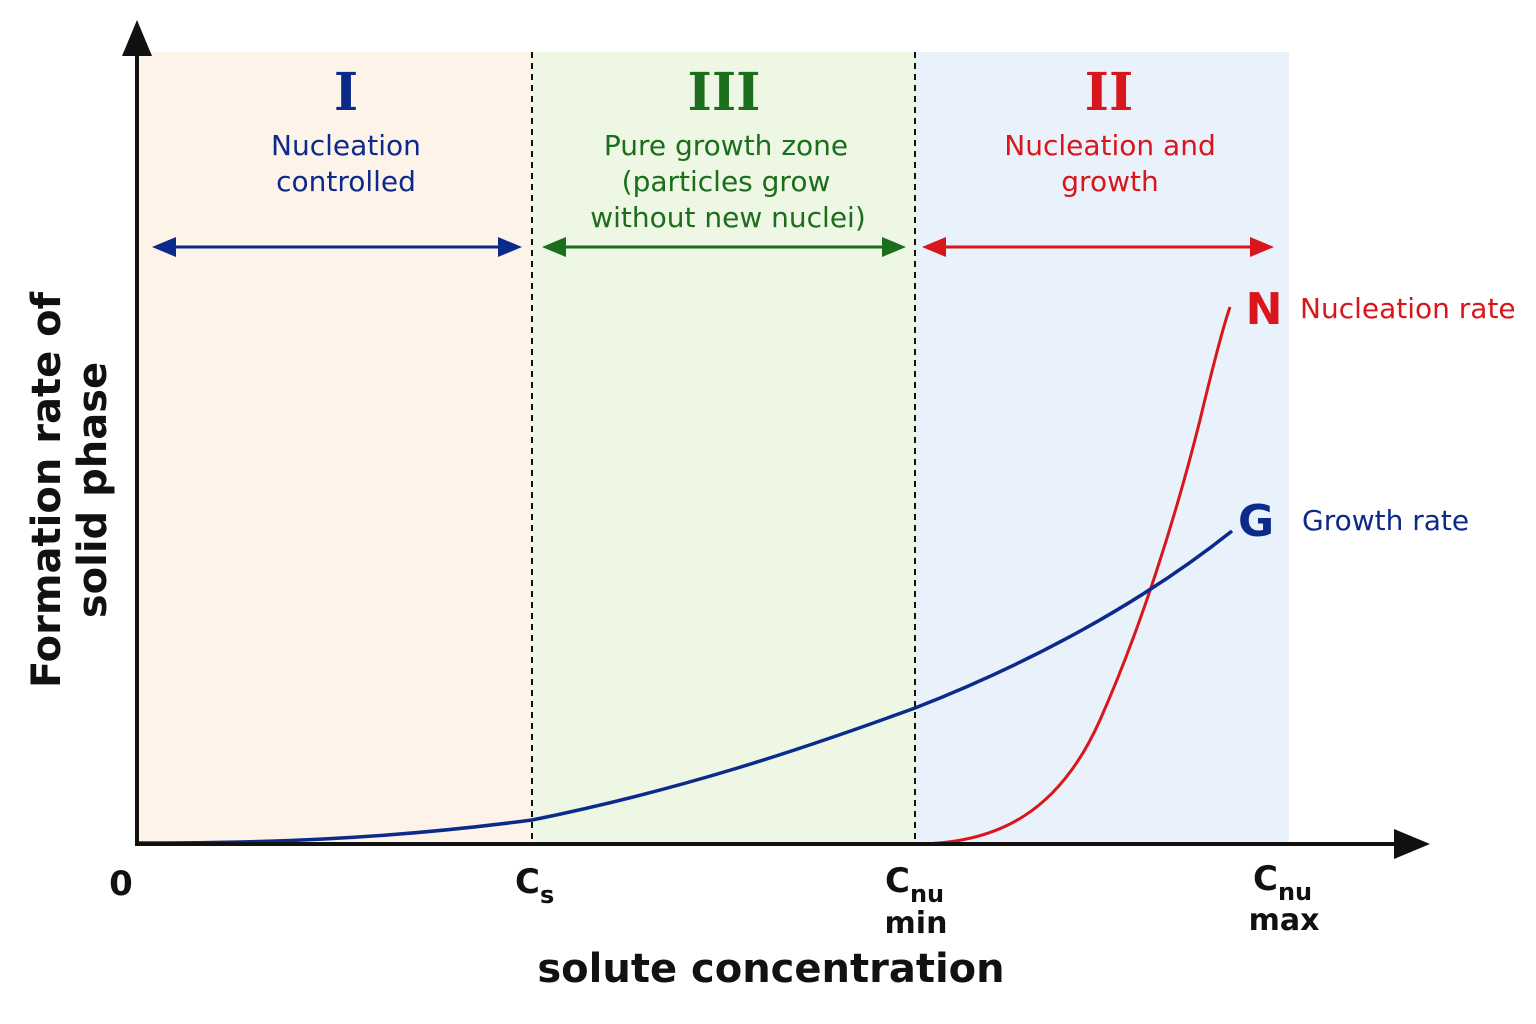  I want to click on x-tick-cs-main: C, so click(527, 882).